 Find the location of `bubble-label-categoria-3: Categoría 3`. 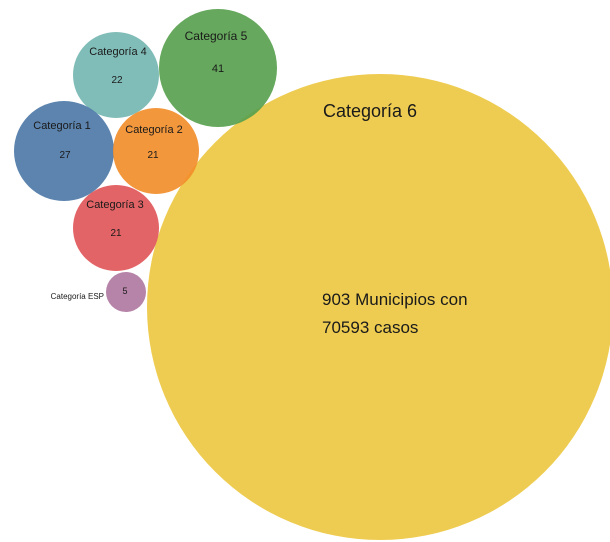

bubble-label-categoria-3: Categoría 3 is located at coordinates (114, 205).